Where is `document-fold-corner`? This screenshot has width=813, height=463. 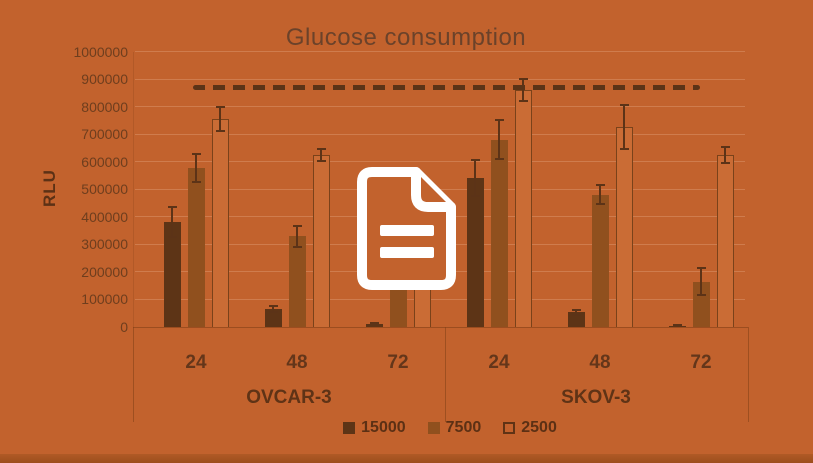 document-fold-corner is located at coordinates (433, 189).